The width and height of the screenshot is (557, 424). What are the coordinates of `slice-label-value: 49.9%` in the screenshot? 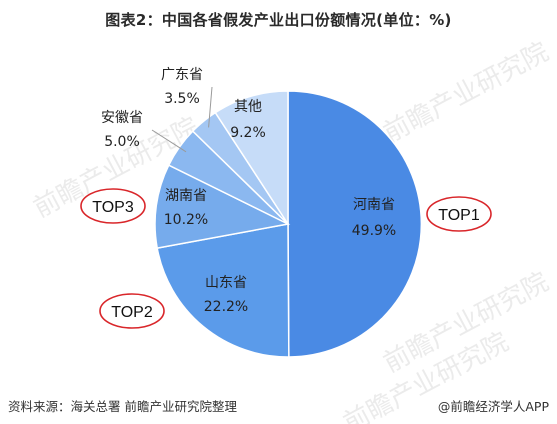 It's located at (374, 231).